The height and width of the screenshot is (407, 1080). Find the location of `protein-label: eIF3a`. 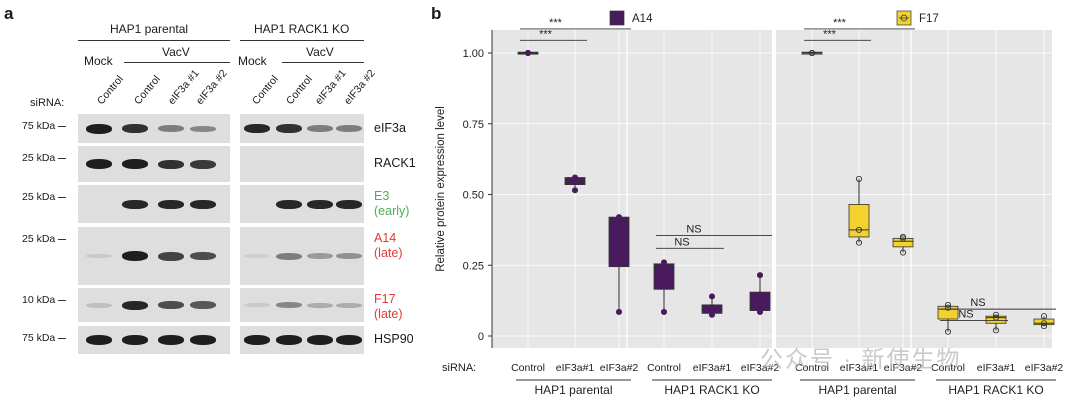

protein-label: eIF3a is located at coordinates (390, 127).